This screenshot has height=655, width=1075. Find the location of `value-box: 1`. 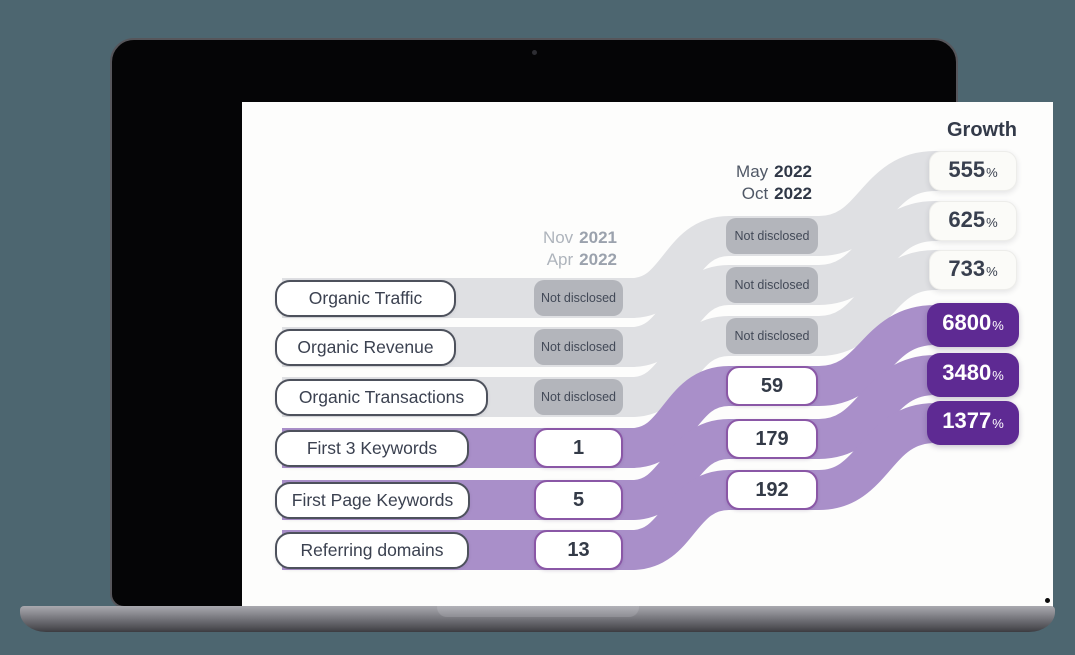

value-box: 1 is located at coordinates (578, 448).